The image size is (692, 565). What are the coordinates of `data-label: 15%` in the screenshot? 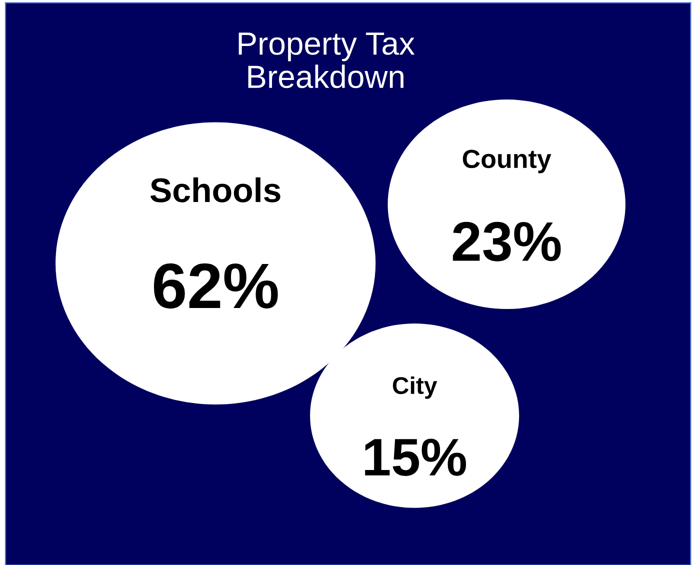 It's located at (415, 457).